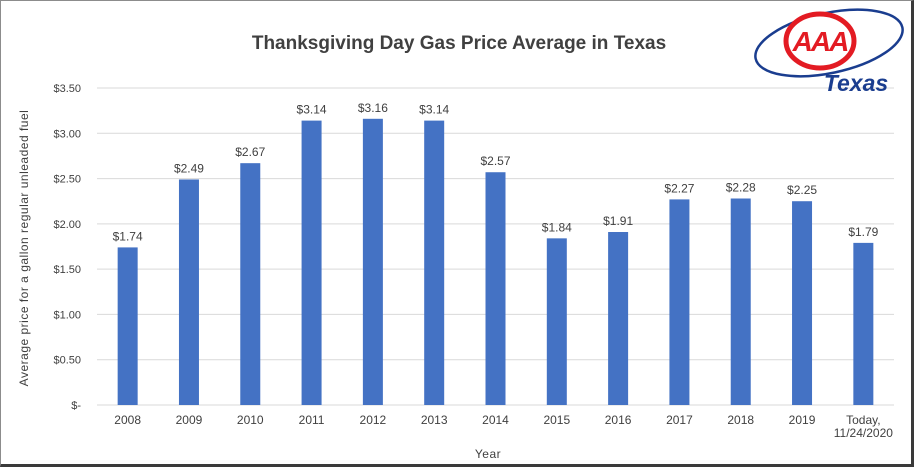 This screenshot has width=914, height=467. What do you see at coordinates (189, 168) in the screenshot?
I see `data-label: $2.49` at bounding box center [189, 168].